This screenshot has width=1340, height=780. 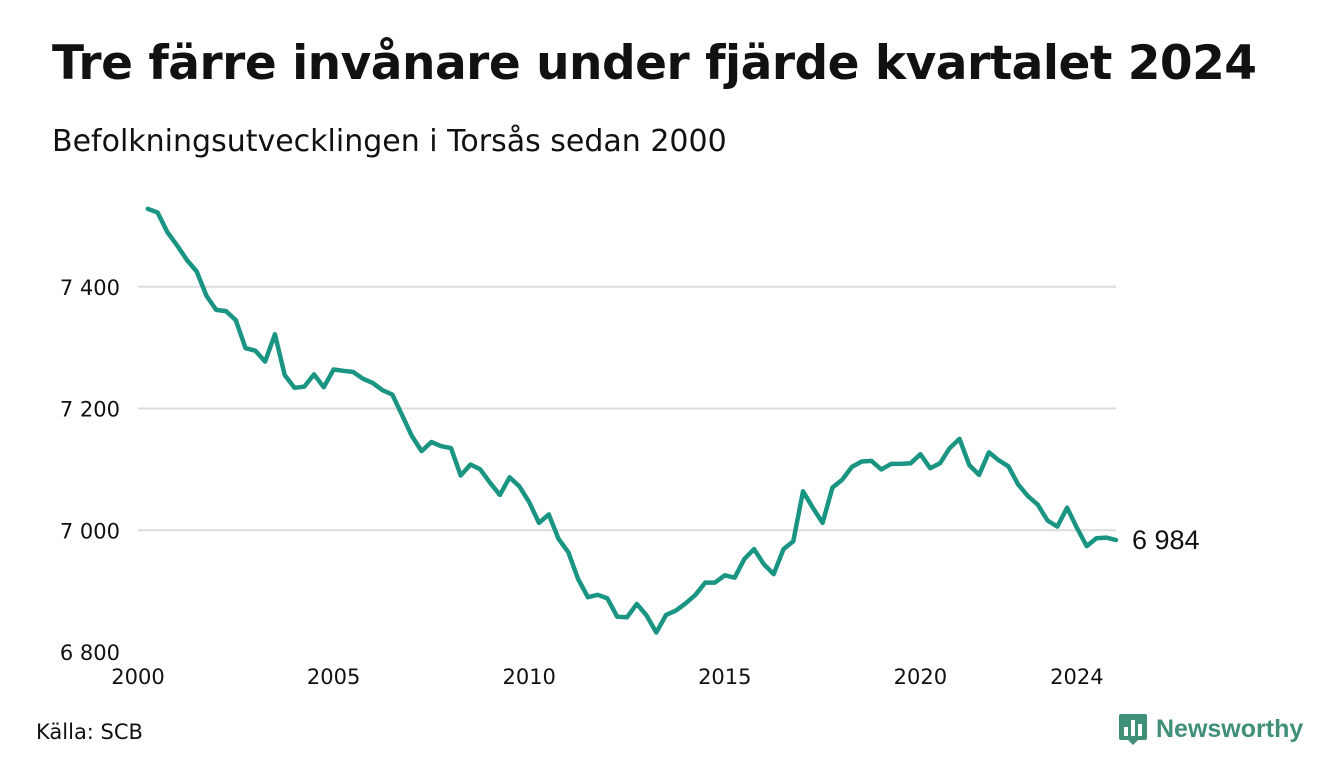 What do you see at coordinates (1230, 728) in the screenshot?
I see `brand-name: Newsworthy` at bounding box center [1230, 728].